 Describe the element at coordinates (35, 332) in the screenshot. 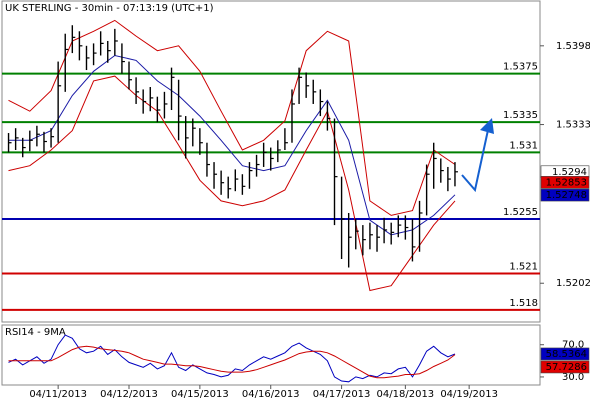

I see `rsi-title: RSI14 - 9MA` at that location.